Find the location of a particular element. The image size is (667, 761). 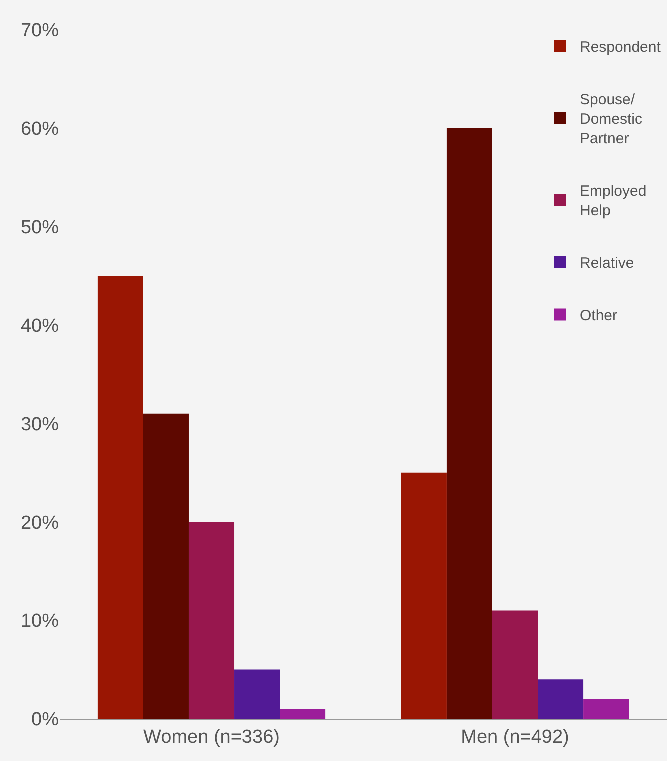

y-tick-label: 50% is located at coordinates (40, 228).